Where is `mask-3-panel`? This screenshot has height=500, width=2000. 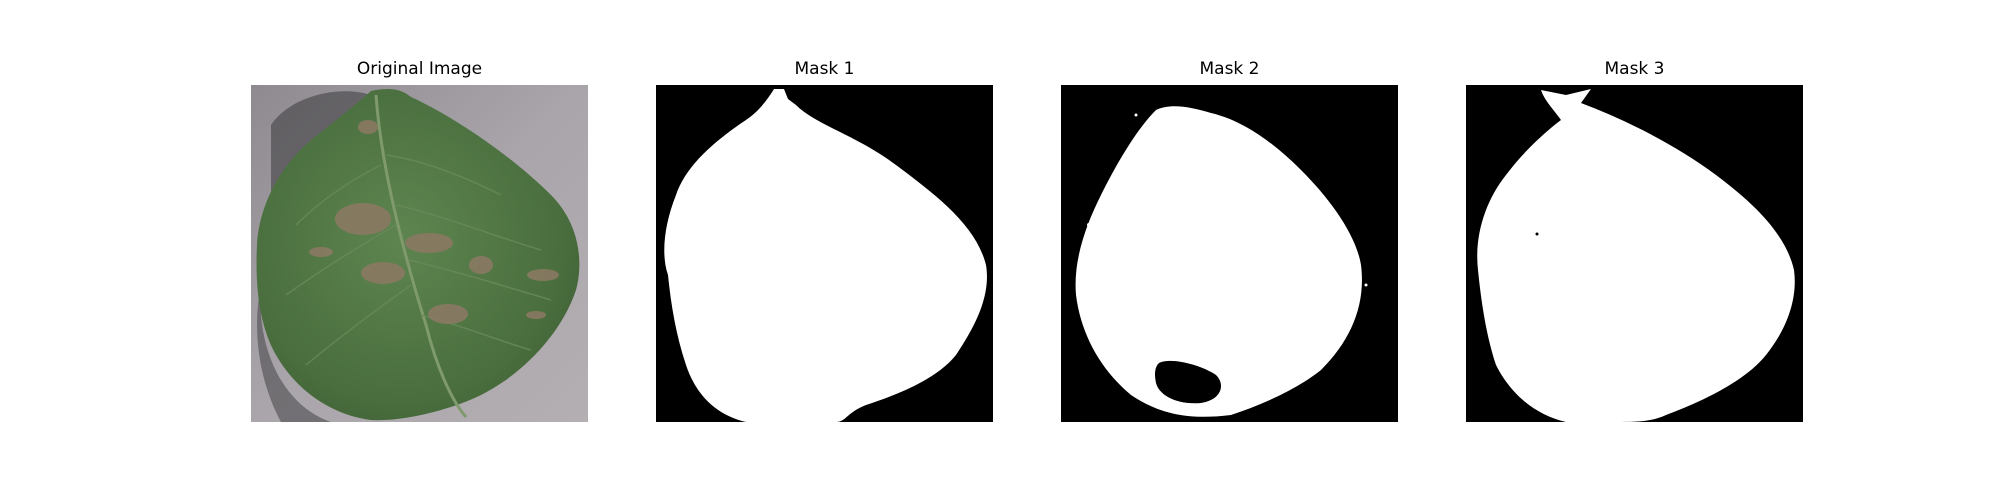
mask-3-panel is located at coordinates (1634, 253).